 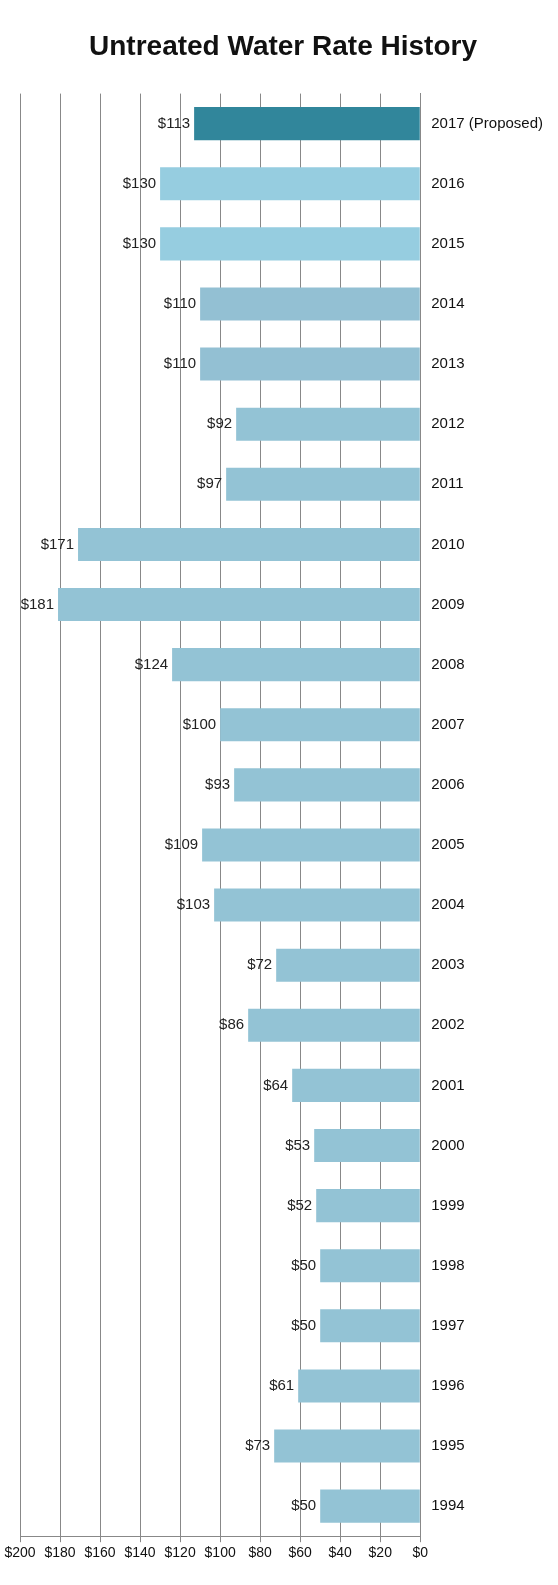 I want to click on data-label: $73, so click(x=258, y=1445).